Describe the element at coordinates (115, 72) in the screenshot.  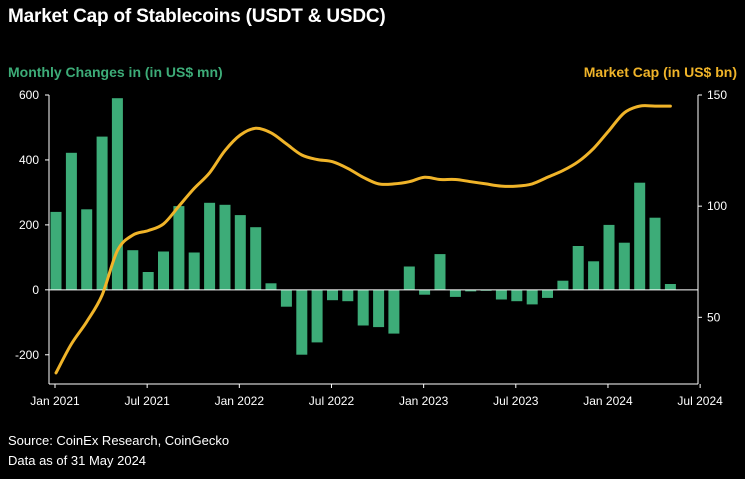
I see `left-axis-title: Monthly Changes in (in US$ mn)` at that location.